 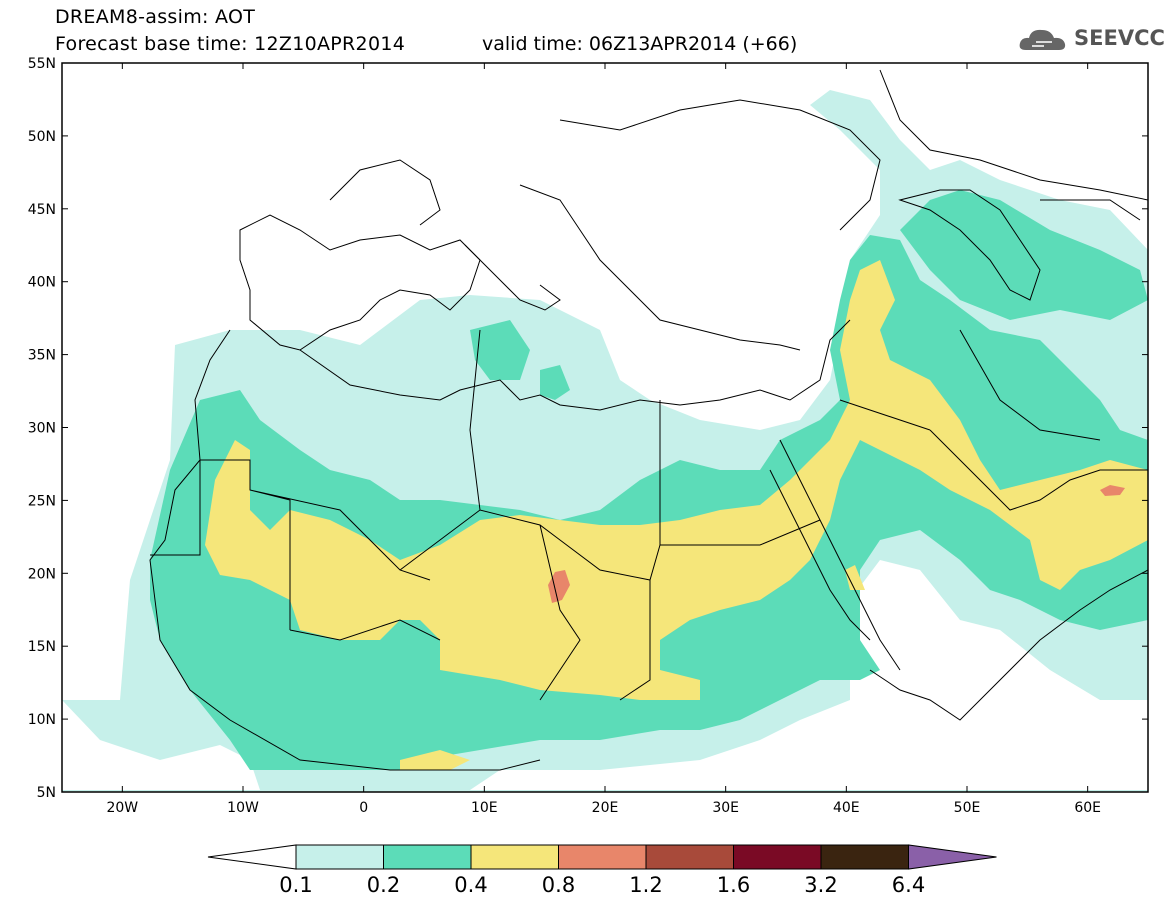 What do you see at coordinates (295, 885) in the screenshot?
I see `colorbar-tick-label: 0.1` at bounding box center [295, 885].